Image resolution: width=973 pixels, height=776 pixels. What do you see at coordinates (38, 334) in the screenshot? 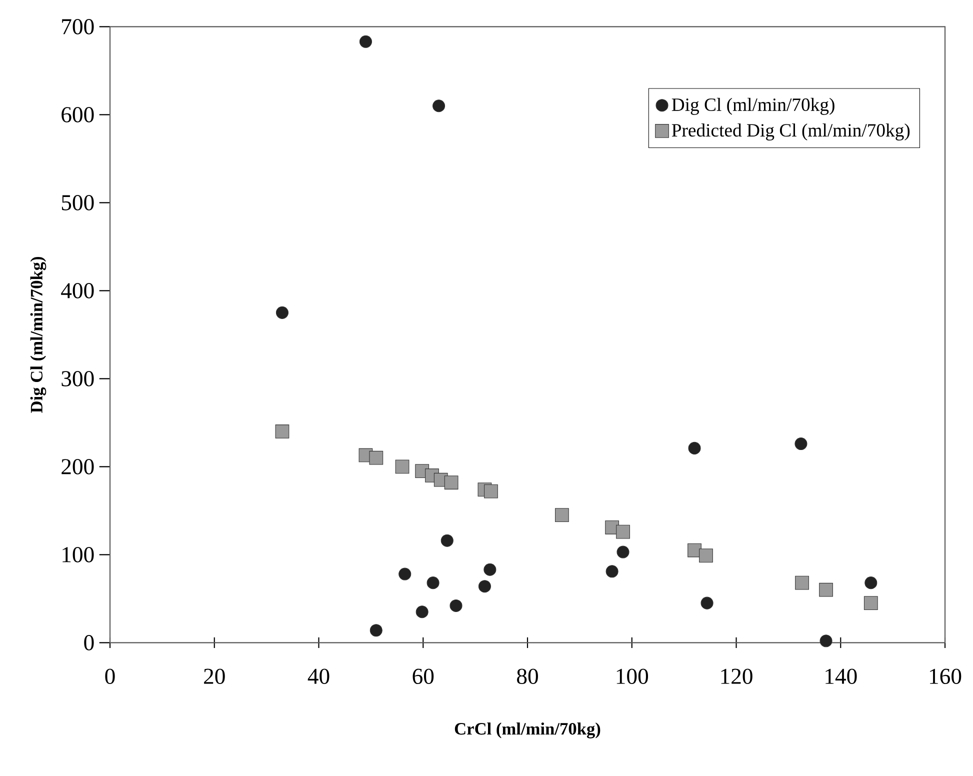
I see `y-axis-title: Dig Cl (ml/min/70kg)` at bounding box center [38, 334].